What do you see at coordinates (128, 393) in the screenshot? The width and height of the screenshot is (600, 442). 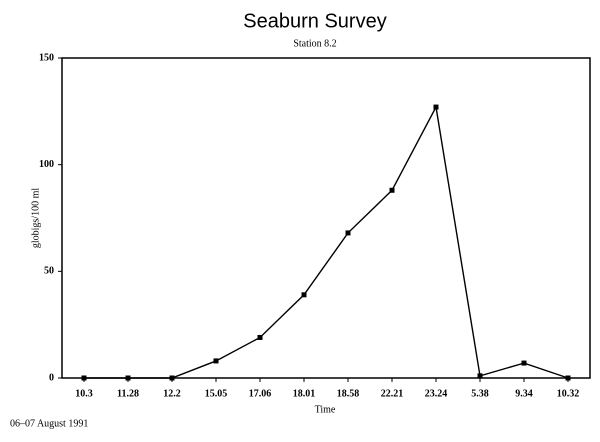 I see `x-tick-label: 11.28` at bounding box center [128, 393].